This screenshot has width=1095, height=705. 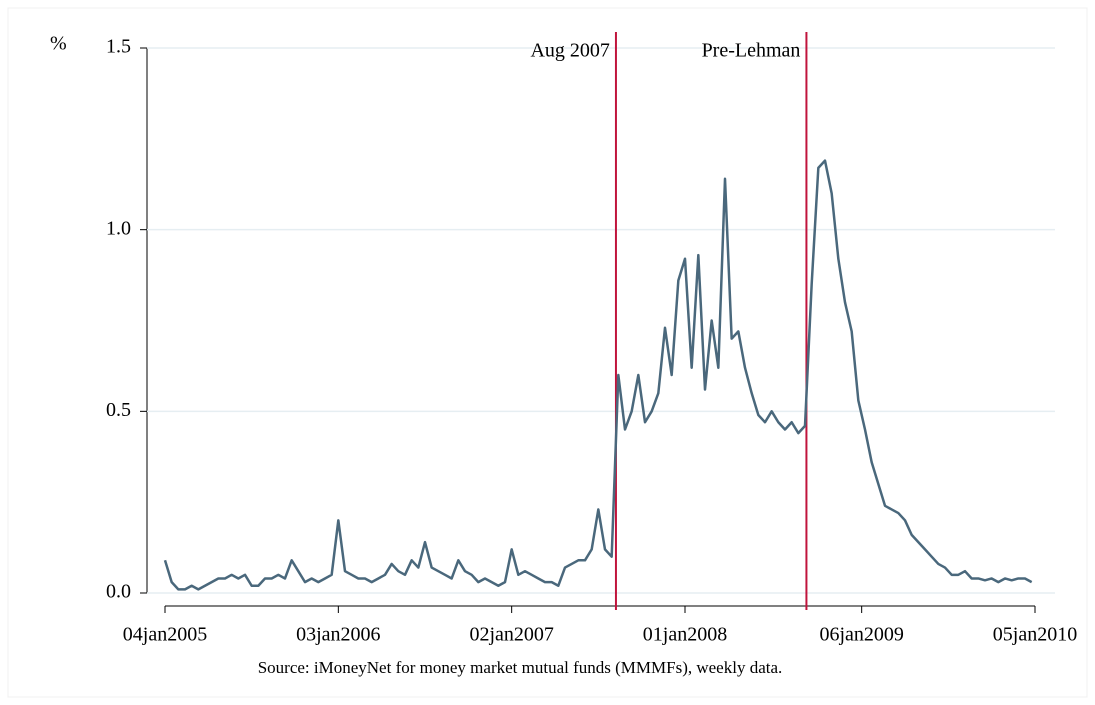 I want to click on y-tick-label: 1.0, so click(x=118, y=228).